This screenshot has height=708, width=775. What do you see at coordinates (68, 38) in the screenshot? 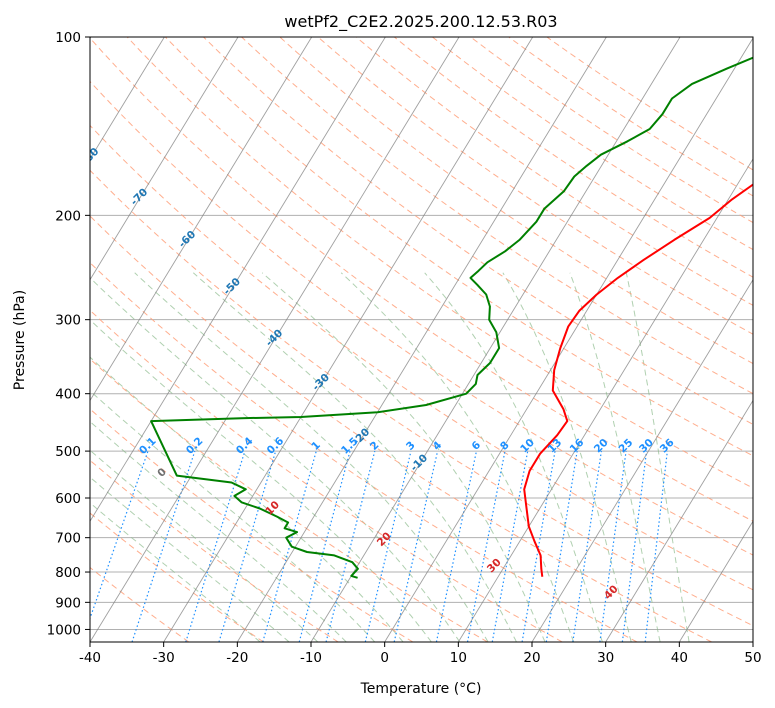
I see `y-tick-label: 100` at bounding box center [68, 38].